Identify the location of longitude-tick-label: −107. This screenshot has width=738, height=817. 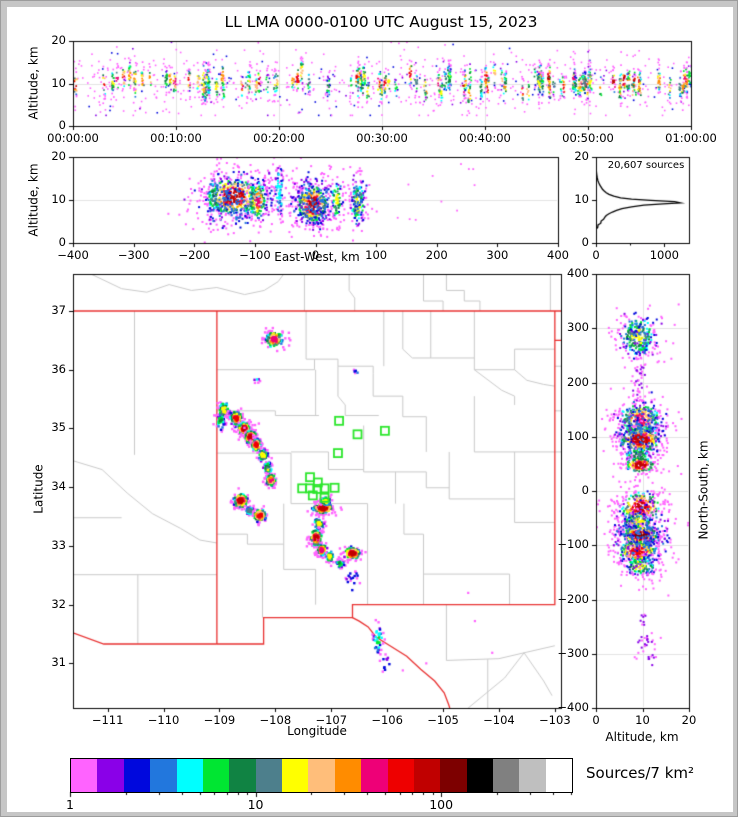
(331, 720).